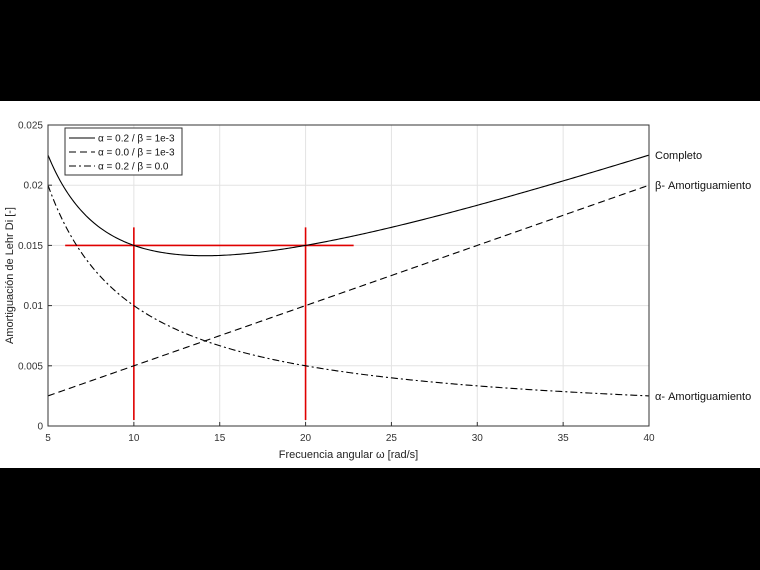 The height and width of the screenshot is (570, 760). What do you see at coordinates (703, 186) in the screenshot?
I see `annotation-label: β- Amortiguamiento` at bounding box center [703, 186].